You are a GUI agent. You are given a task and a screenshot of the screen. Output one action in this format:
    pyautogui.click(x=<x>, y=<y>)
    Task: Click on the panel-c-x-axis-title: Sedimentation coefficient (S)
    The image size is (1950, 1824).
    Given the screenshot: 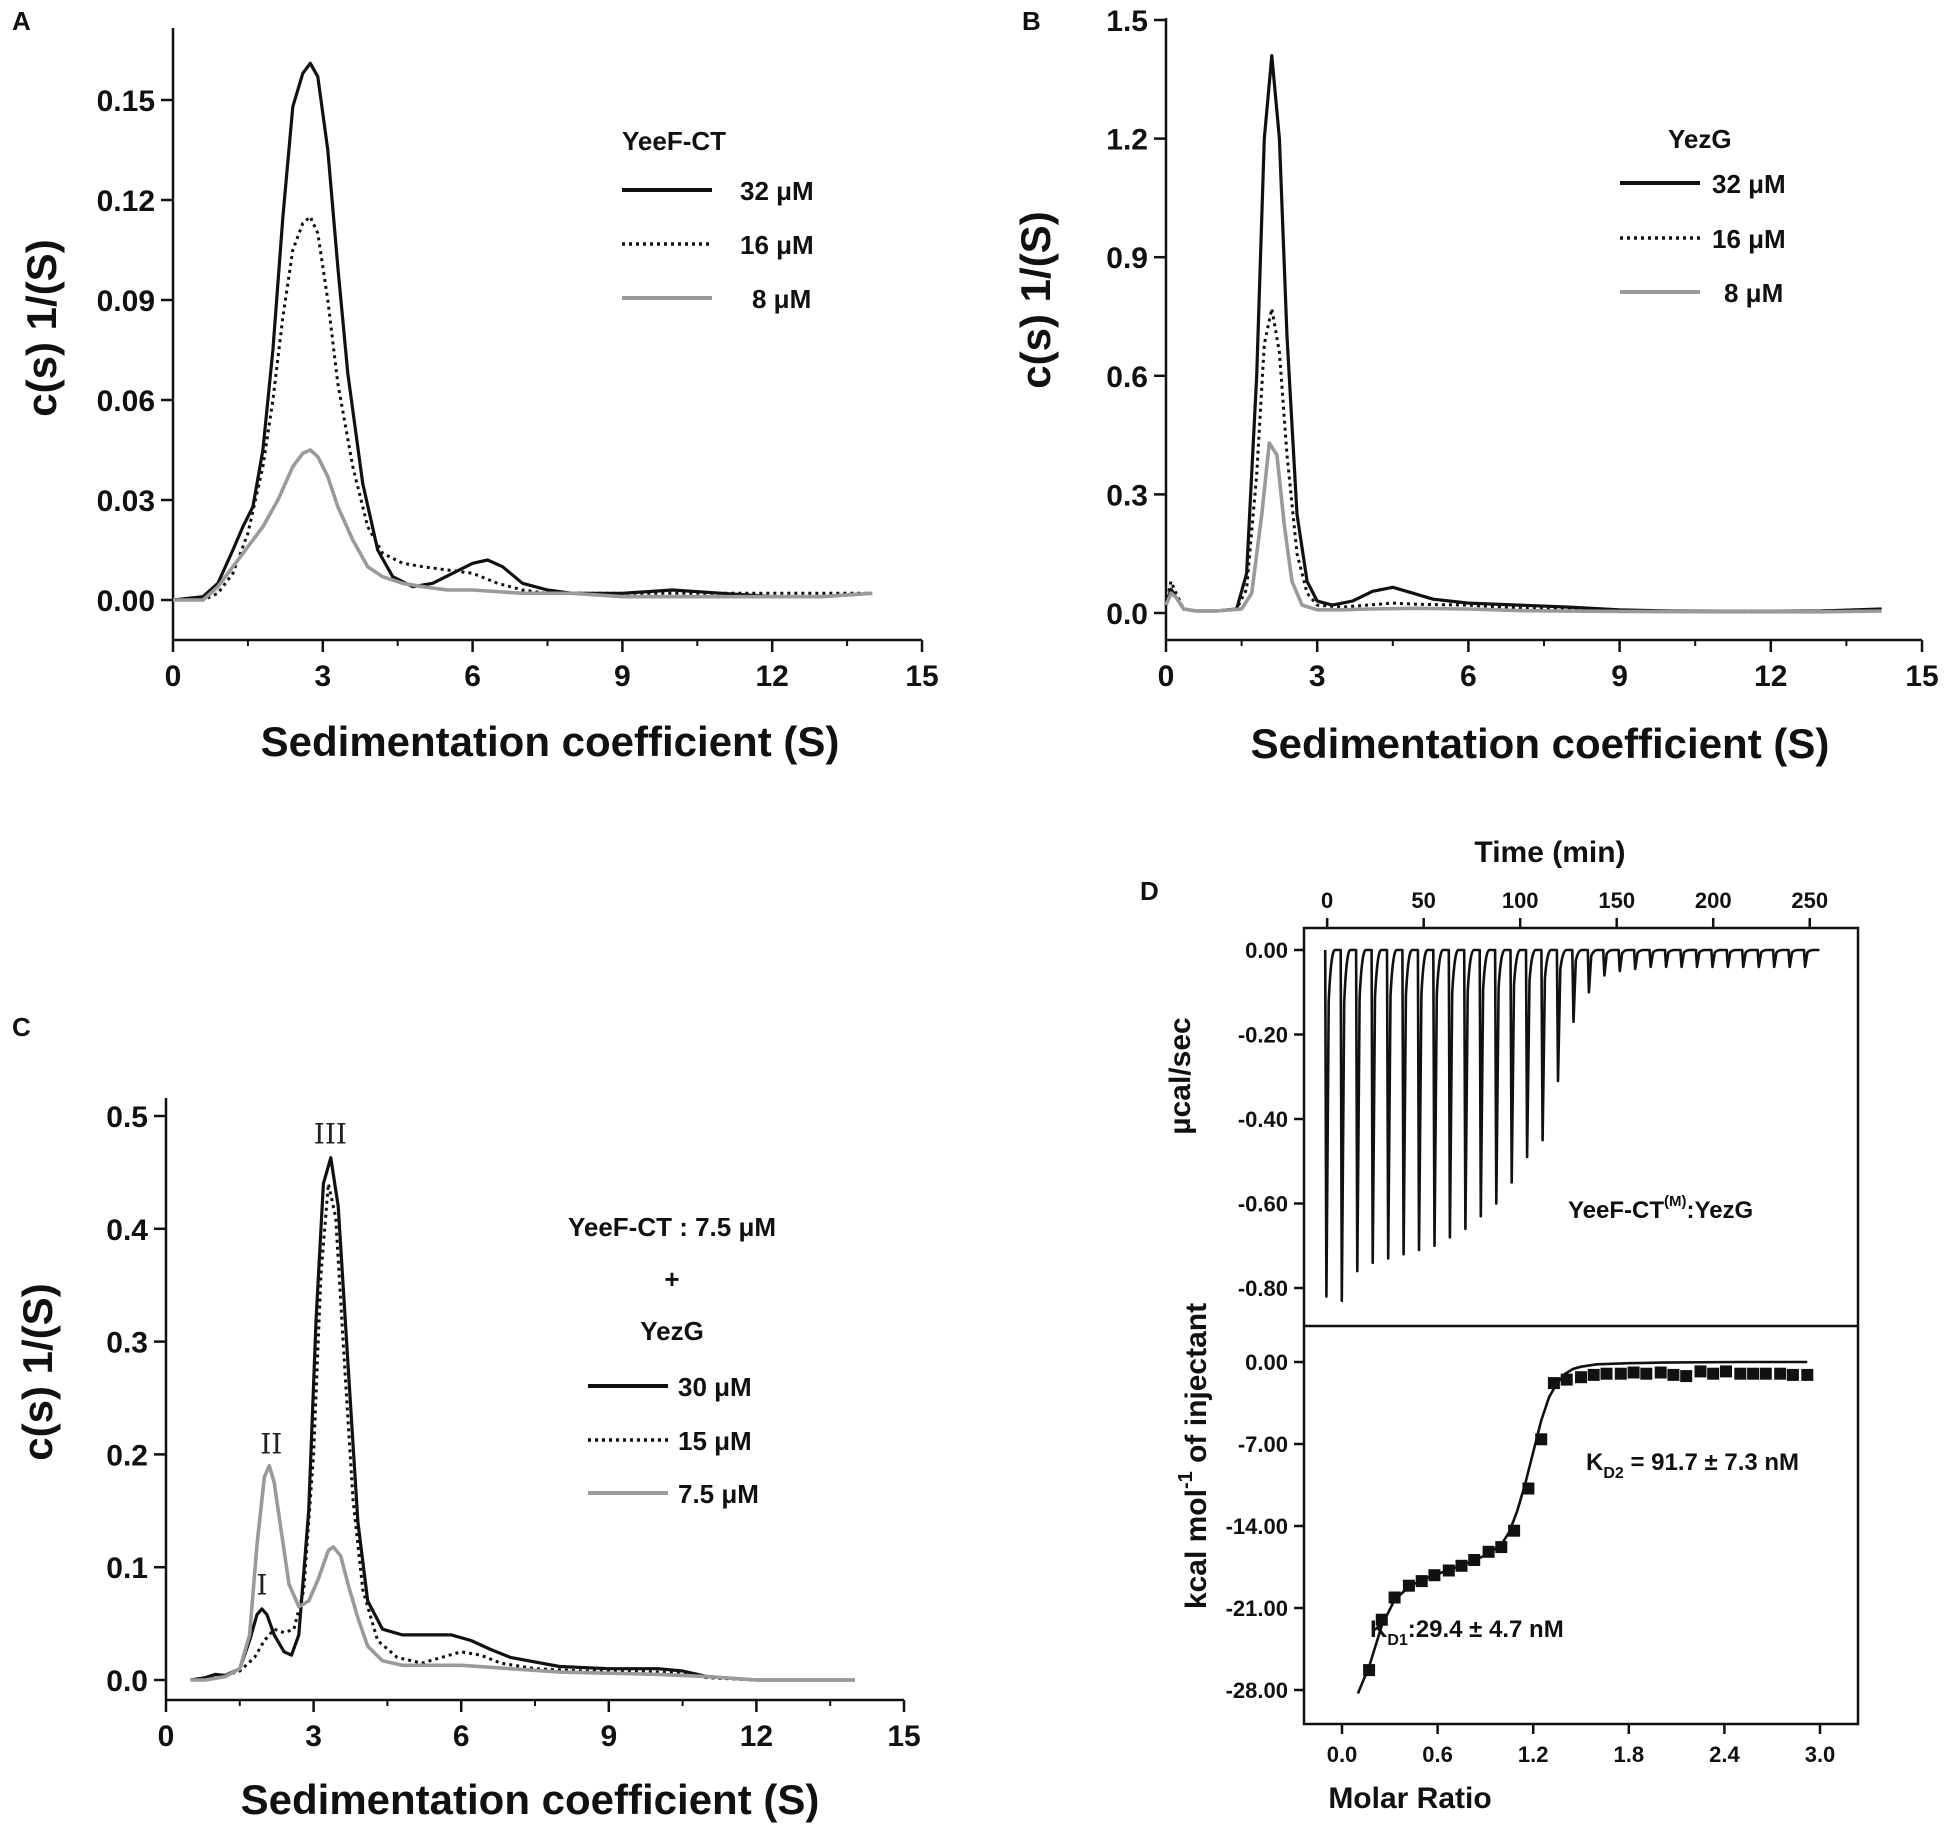 What is the action you would take?
    pyautogui.click(x=530, y=1799)
    